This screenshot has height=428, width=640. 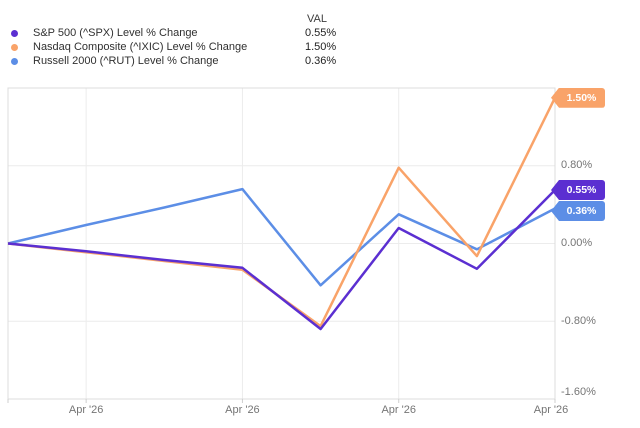 I want to click on legend-item-label: Russell 2000 (^RUT) Level % Change, so click(x=126, y=61).